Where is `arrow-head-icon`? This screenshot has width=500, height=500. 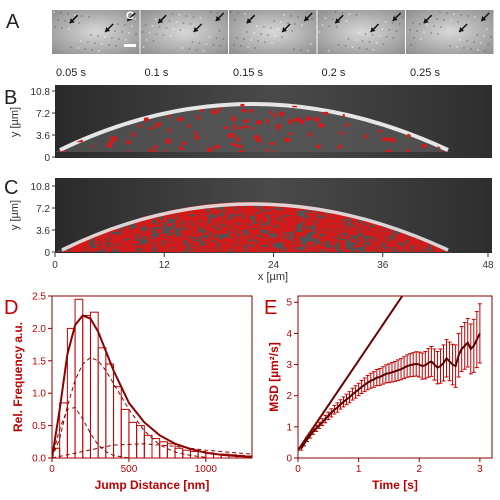
arrow-head-icon is located at coordinates (462, 29).